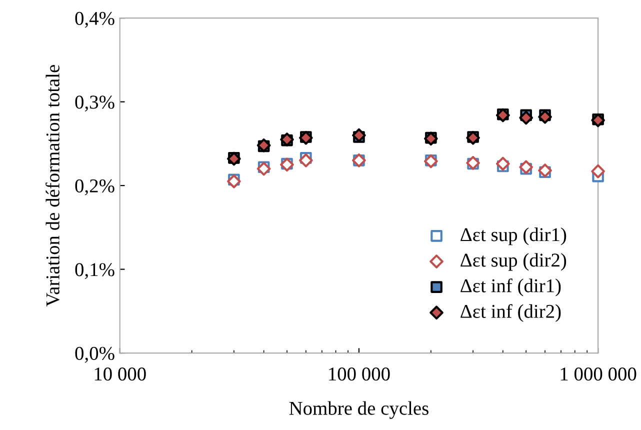 The image size is (641, 430). Describe the element at coordinates (94, 20) in the screenshot. I see `y-tick-label: 0,4%` at that location.